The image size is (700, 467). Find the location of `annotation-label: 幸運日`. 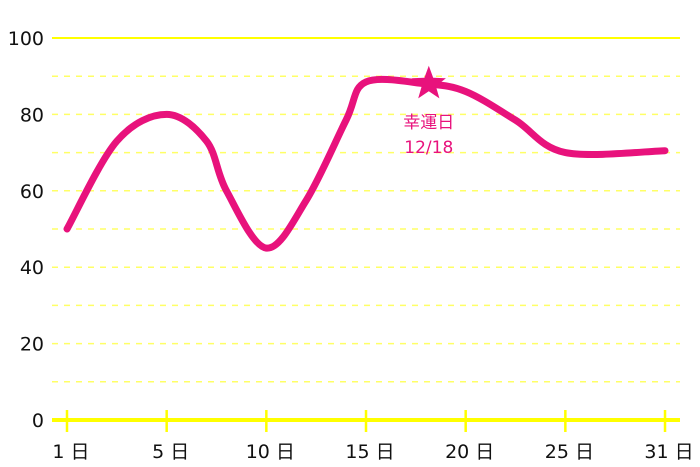

annotation-label: 幸運日 is located at coordinates (428, 123).